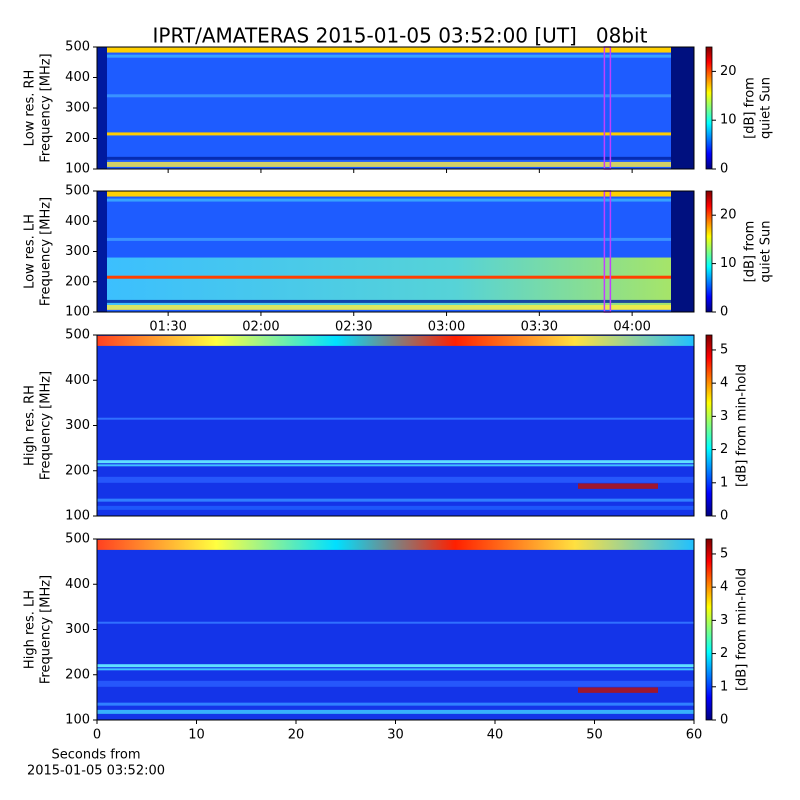  I want to click on x-axis-label: Seconds from, so click(95, 755).